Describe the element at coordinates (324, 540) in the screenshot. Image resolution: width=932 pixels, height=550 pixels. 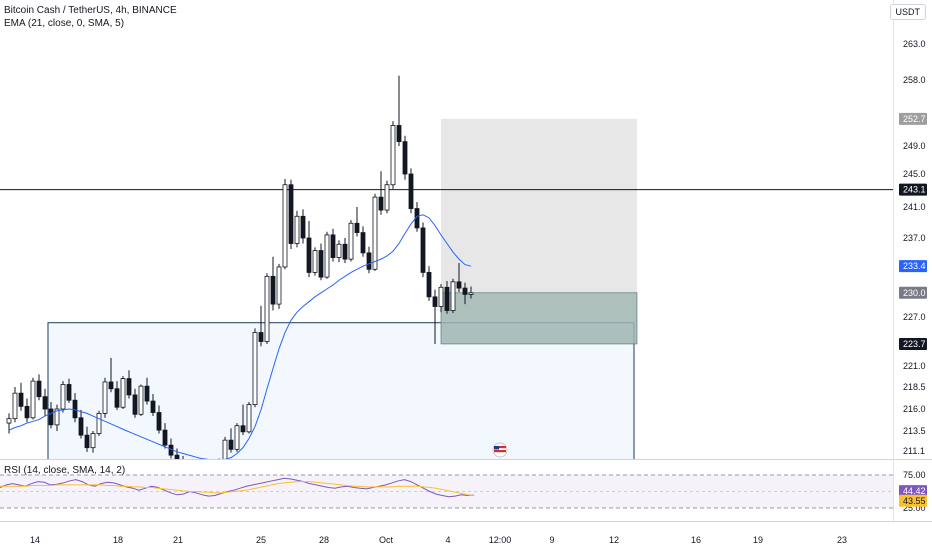
I see `x-tick-label: 28` at that location.